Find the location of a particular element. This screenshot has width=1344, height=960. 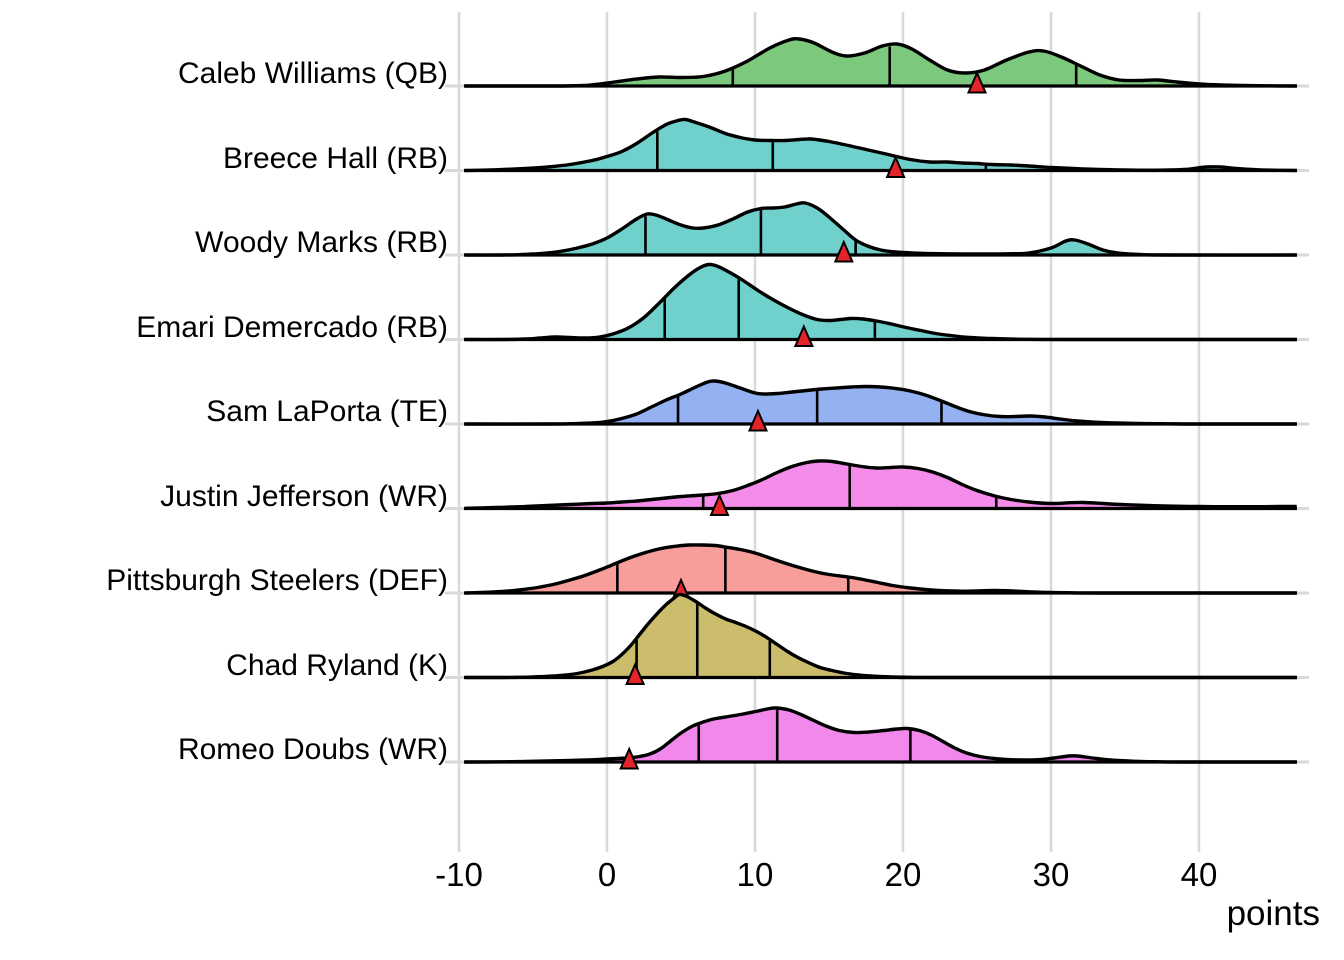

x-axis-title: points is located at coordinates (1273, 913).